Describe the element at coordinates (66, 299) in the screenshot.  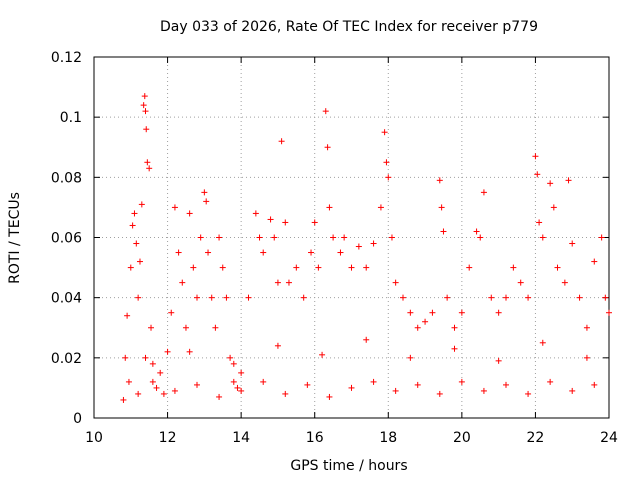
I see `y-tick-label: 0.04` at that location.